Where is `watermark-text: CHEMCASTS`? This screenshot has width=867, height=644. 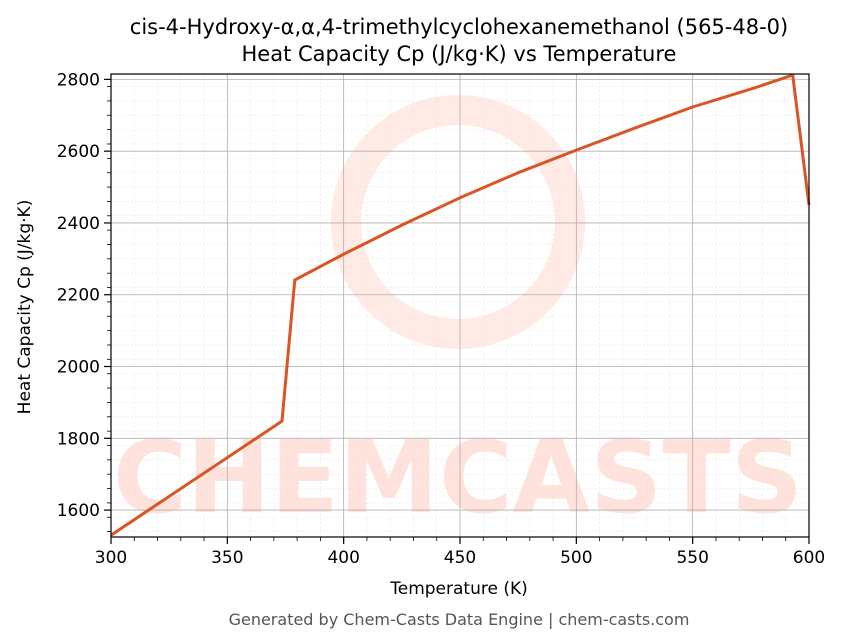 watermark-text: CHEMCASTS is located at coordinates (458, 477).